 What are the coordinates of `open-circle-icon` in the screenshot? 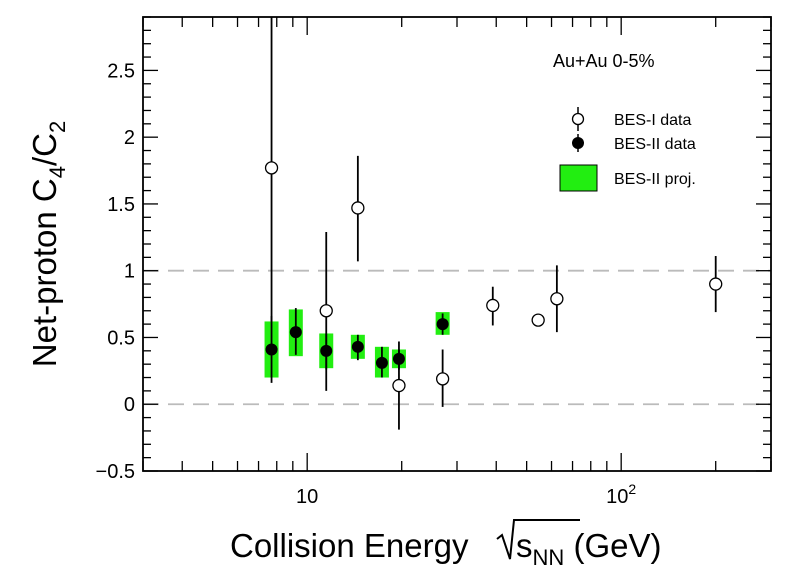 It's located at (578, 119).